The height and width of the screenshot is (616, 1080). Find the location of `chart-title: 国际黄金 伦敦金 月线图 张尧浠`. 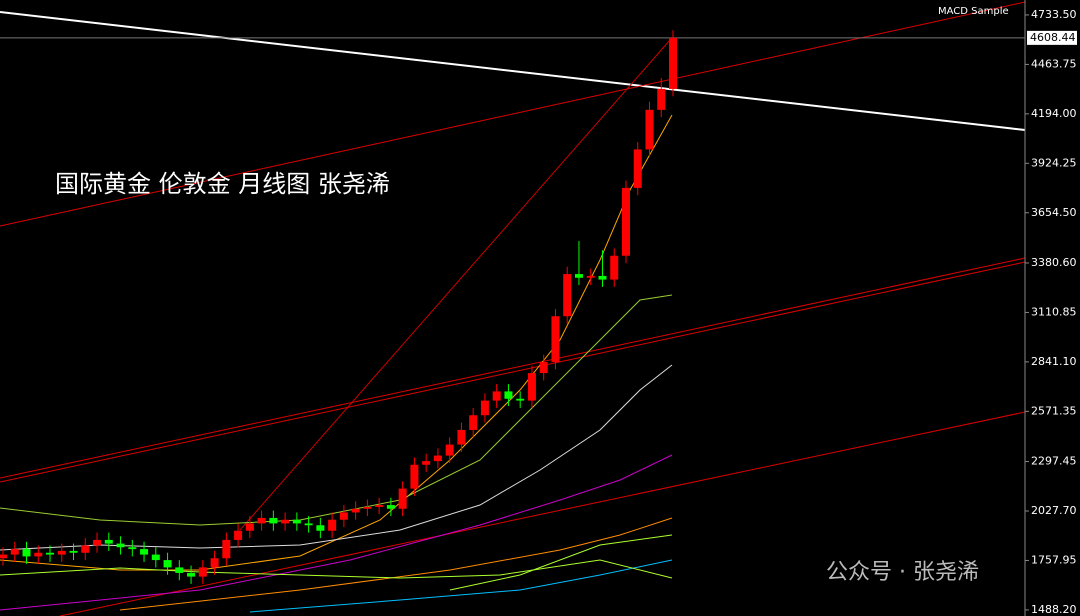

chart-title: 国际黄金 伦敦金 月线图 张尧浠 is located at coordinates (222, 184).